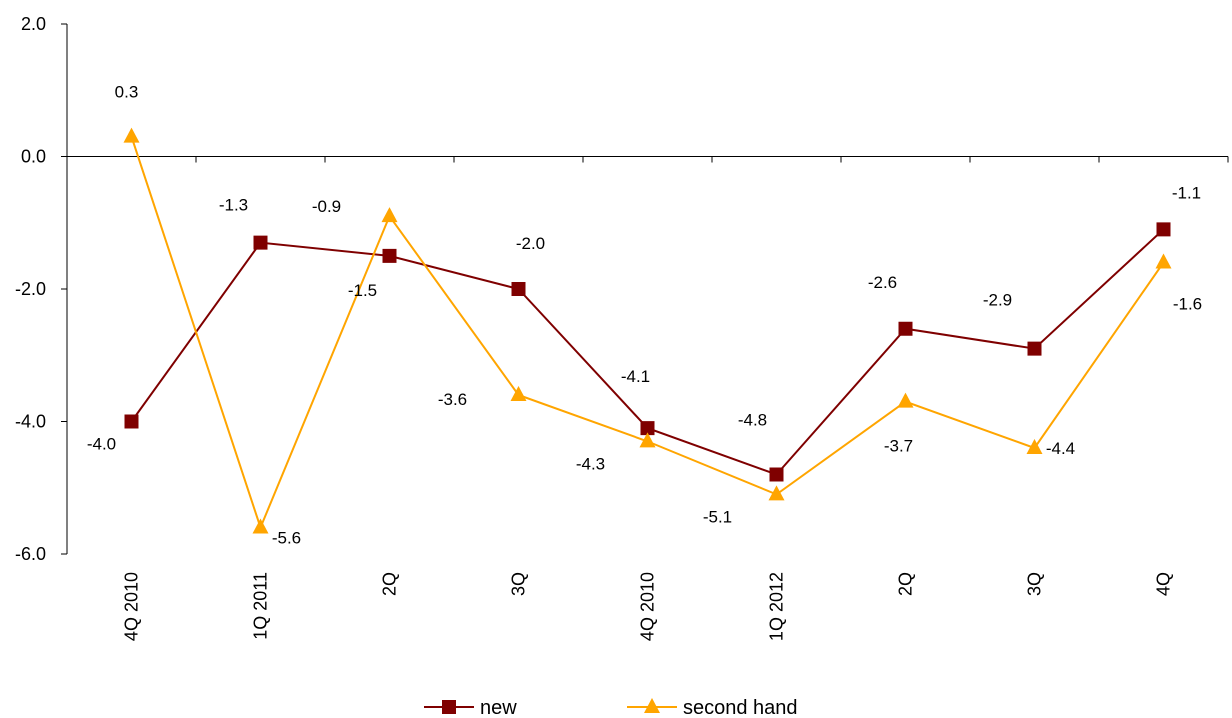 This screenshot has height=718, width=1232. I want to click on data-label-second-hand: -5.6, so click(286, 538).